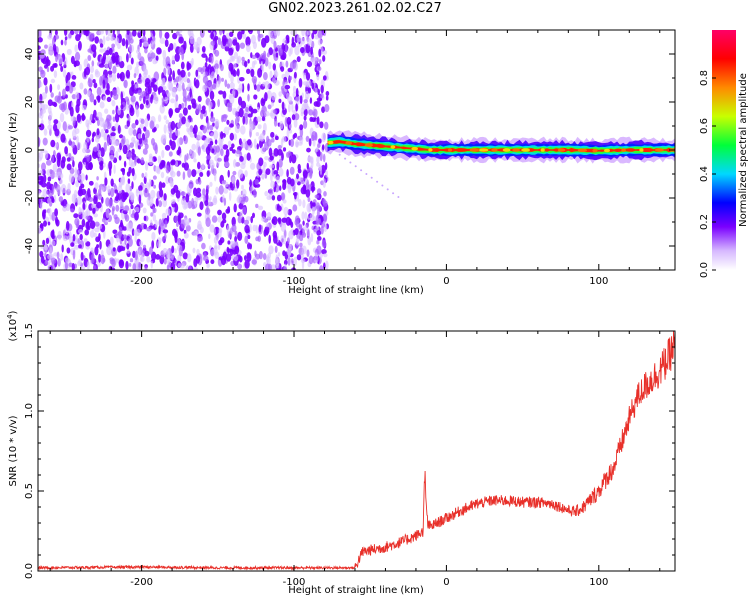 The width and height of the screenshot is (750, 600). What do you see at coordinates (446, 582) in the screenshot?
I see `x-tick-label: 0` at bounding box center [446, 582].